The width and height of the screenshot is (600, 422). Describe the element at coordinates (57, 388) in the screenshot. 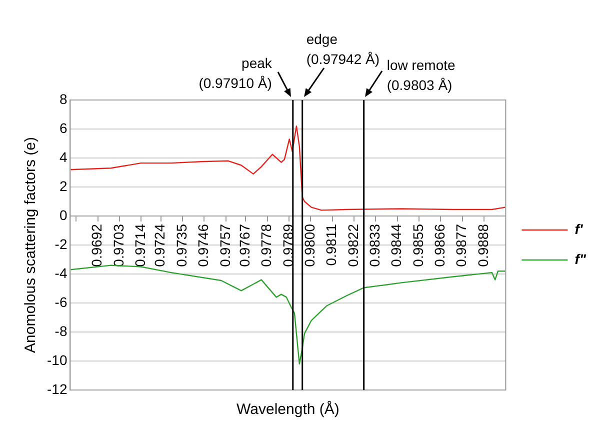

I see `y-tick-label: -12` at that location.